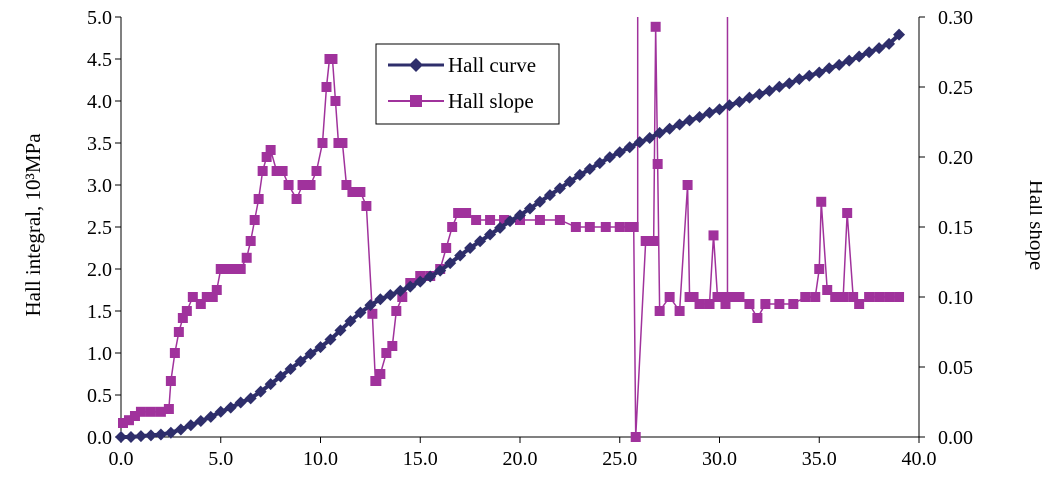 This screenshot has width=1042, height=477. What do you see at coordinates (99, 102) in the screenshot?
I see `y-tick-label: 4.0` at bounding box center [99, 102].